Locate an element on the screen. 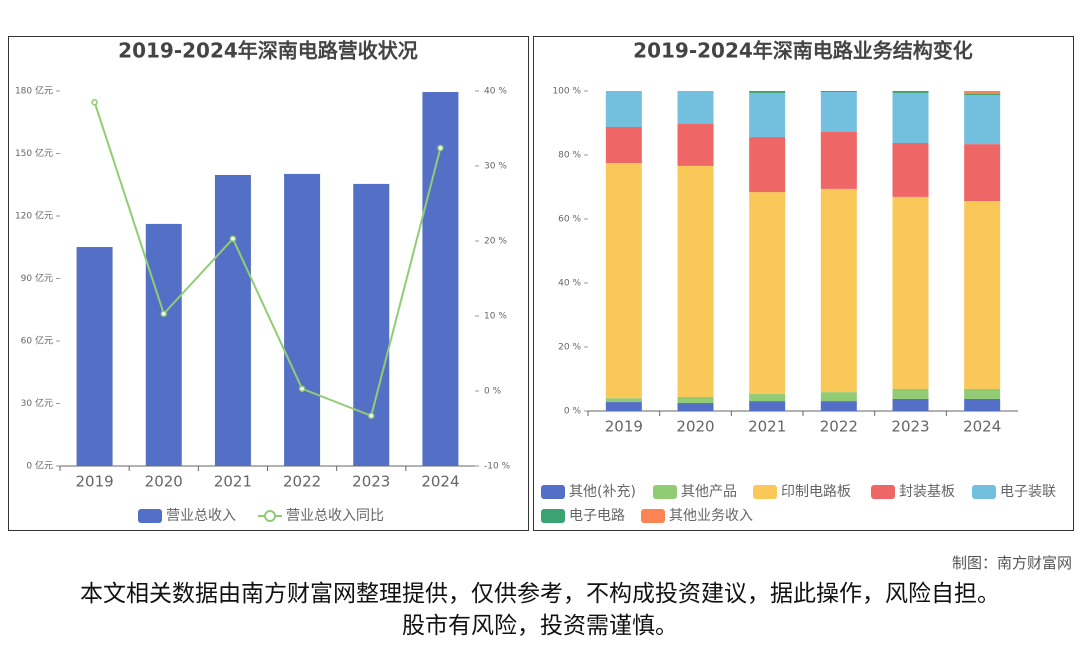  y-tick-label: 90 亿元 is located at coordinates (37, 278).